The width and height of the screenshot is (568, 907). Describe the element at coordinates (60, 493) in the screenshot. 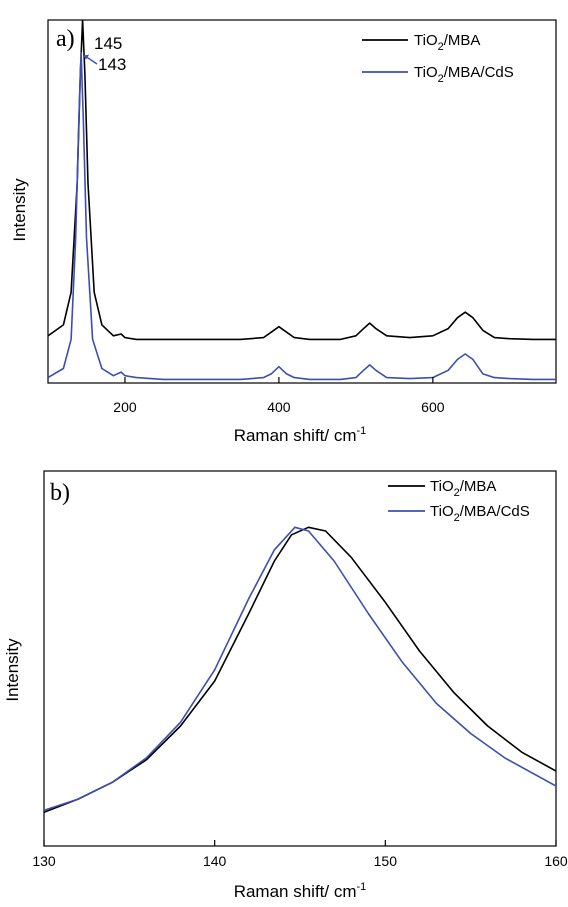

I see `panel-label: b)` at that location.